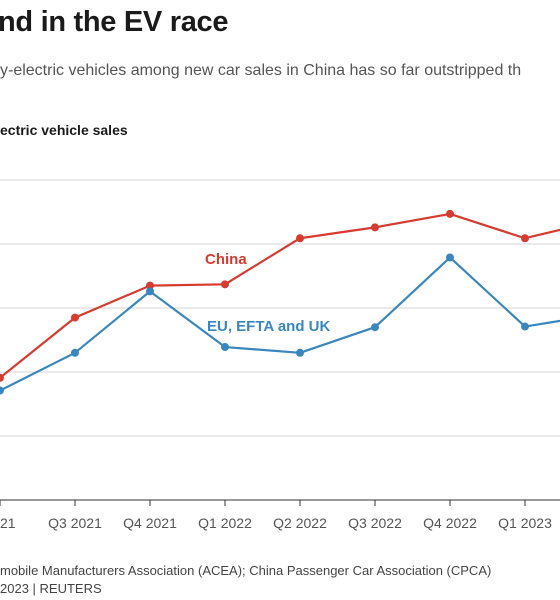 This screenshot has height=600, width=560. Describe the element at coordinates (450, 523) in the screenshot. I see `x-tick-label: Q4 2022` at that location.